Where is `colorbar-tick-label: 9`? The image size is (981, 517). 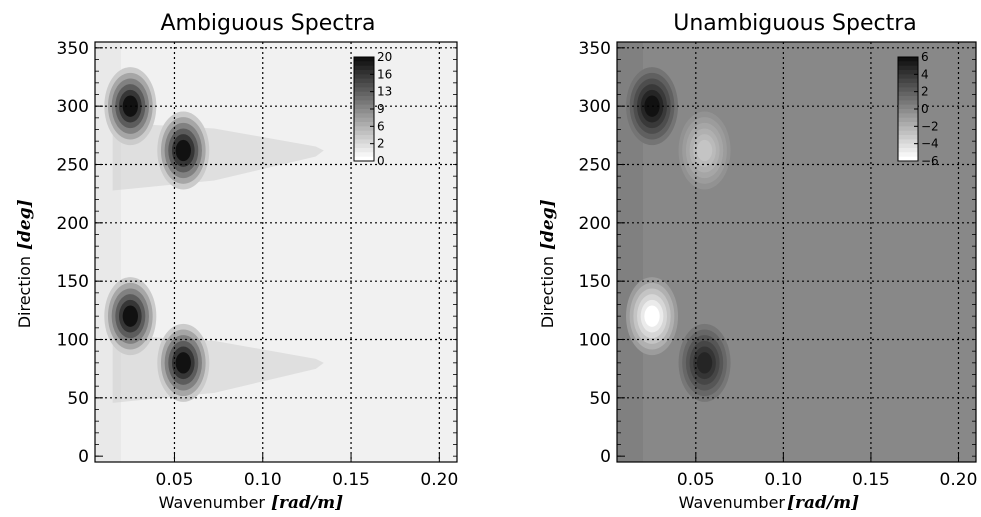
colorbar-tick-label: 9 is located at coordinates (381, 109).